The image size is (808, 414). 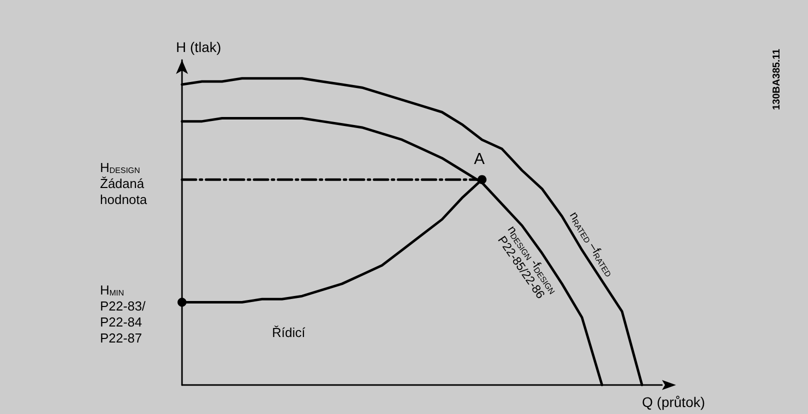 What do you see at coordinates (124, 184) in the screenshot?
I see `text: HDESIGN Žádaná hodnota` at bounding box center [124, 184].